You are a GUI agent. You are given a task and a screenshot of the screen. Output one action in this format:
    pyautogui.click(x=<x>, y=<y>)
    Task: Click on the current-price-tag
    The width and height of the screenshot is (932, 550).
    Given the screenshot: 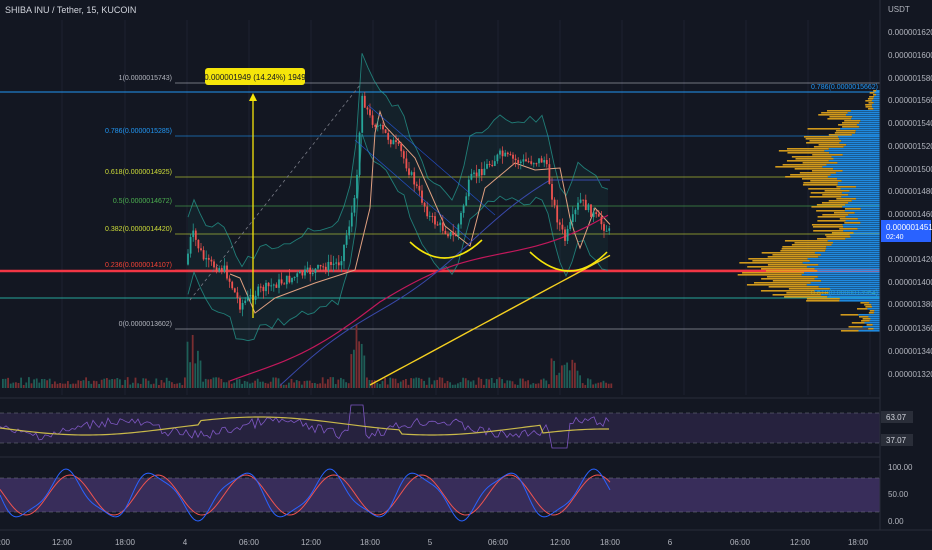 What is the action you would take?
    pyautogui.click(x=906, y=231)
    